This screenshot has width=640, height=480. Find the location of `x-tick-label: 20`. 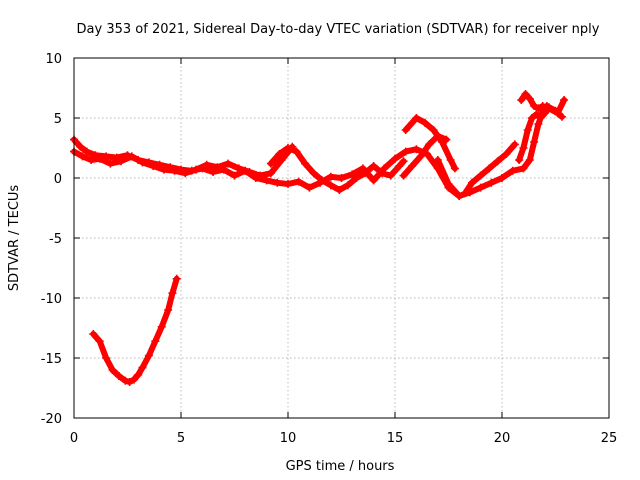

x-tick-label: 20 is located at coordinates (502, 438).